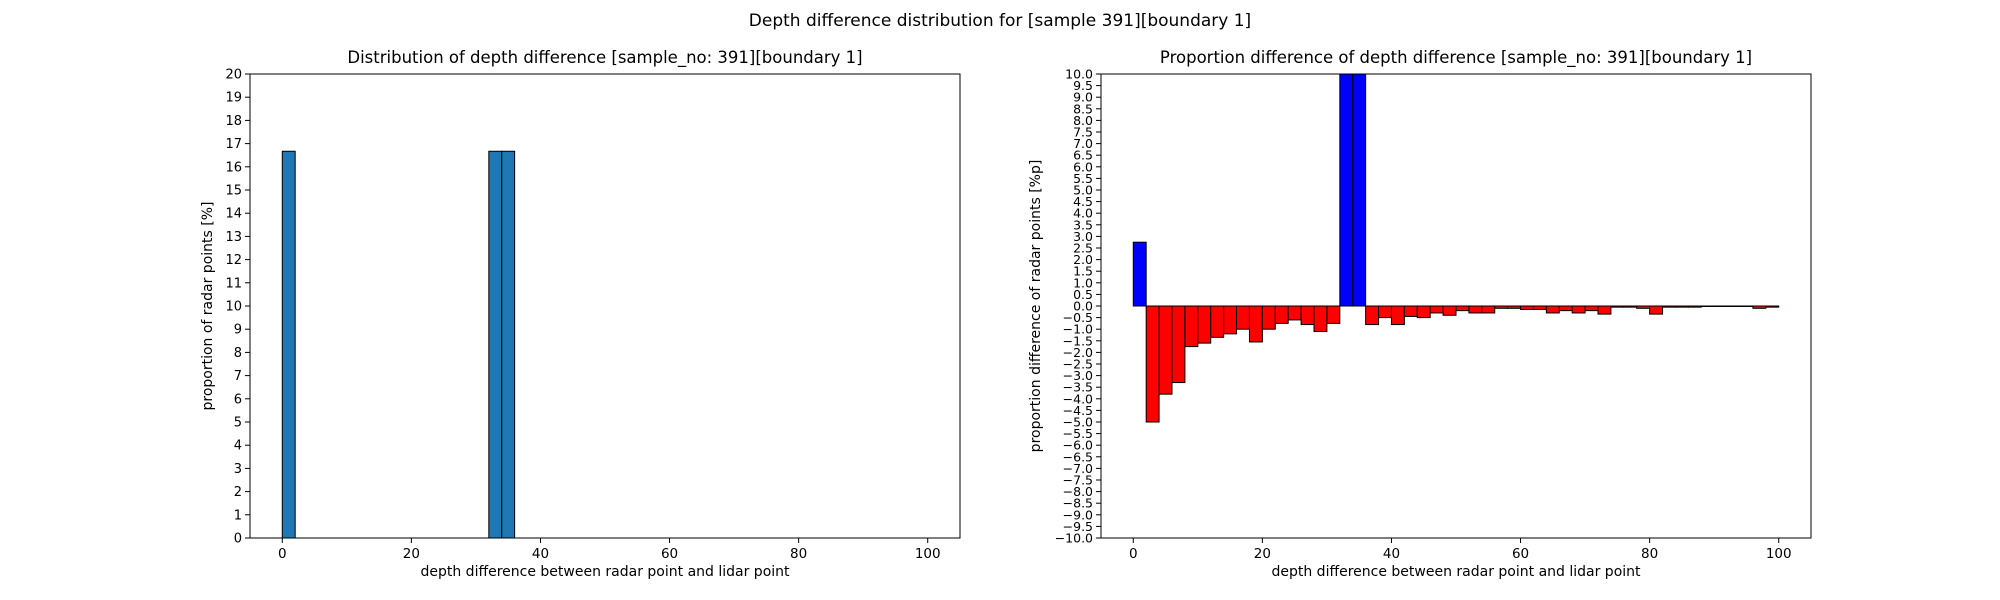  Describe the element at coordinates (1083, 213) in the screenshot. I see `y-tick-label: 4.0` at that location.